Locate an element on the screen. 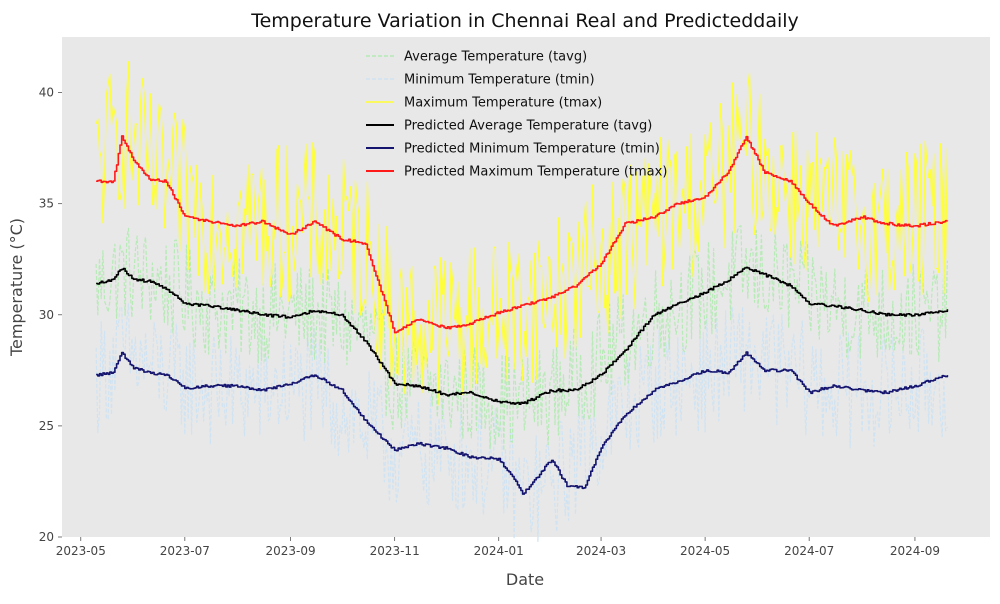 Image resolution: width=1000 pixels, height=604 pixels. x-tick-label: 2023-05 is located at coordinates (81, 551).